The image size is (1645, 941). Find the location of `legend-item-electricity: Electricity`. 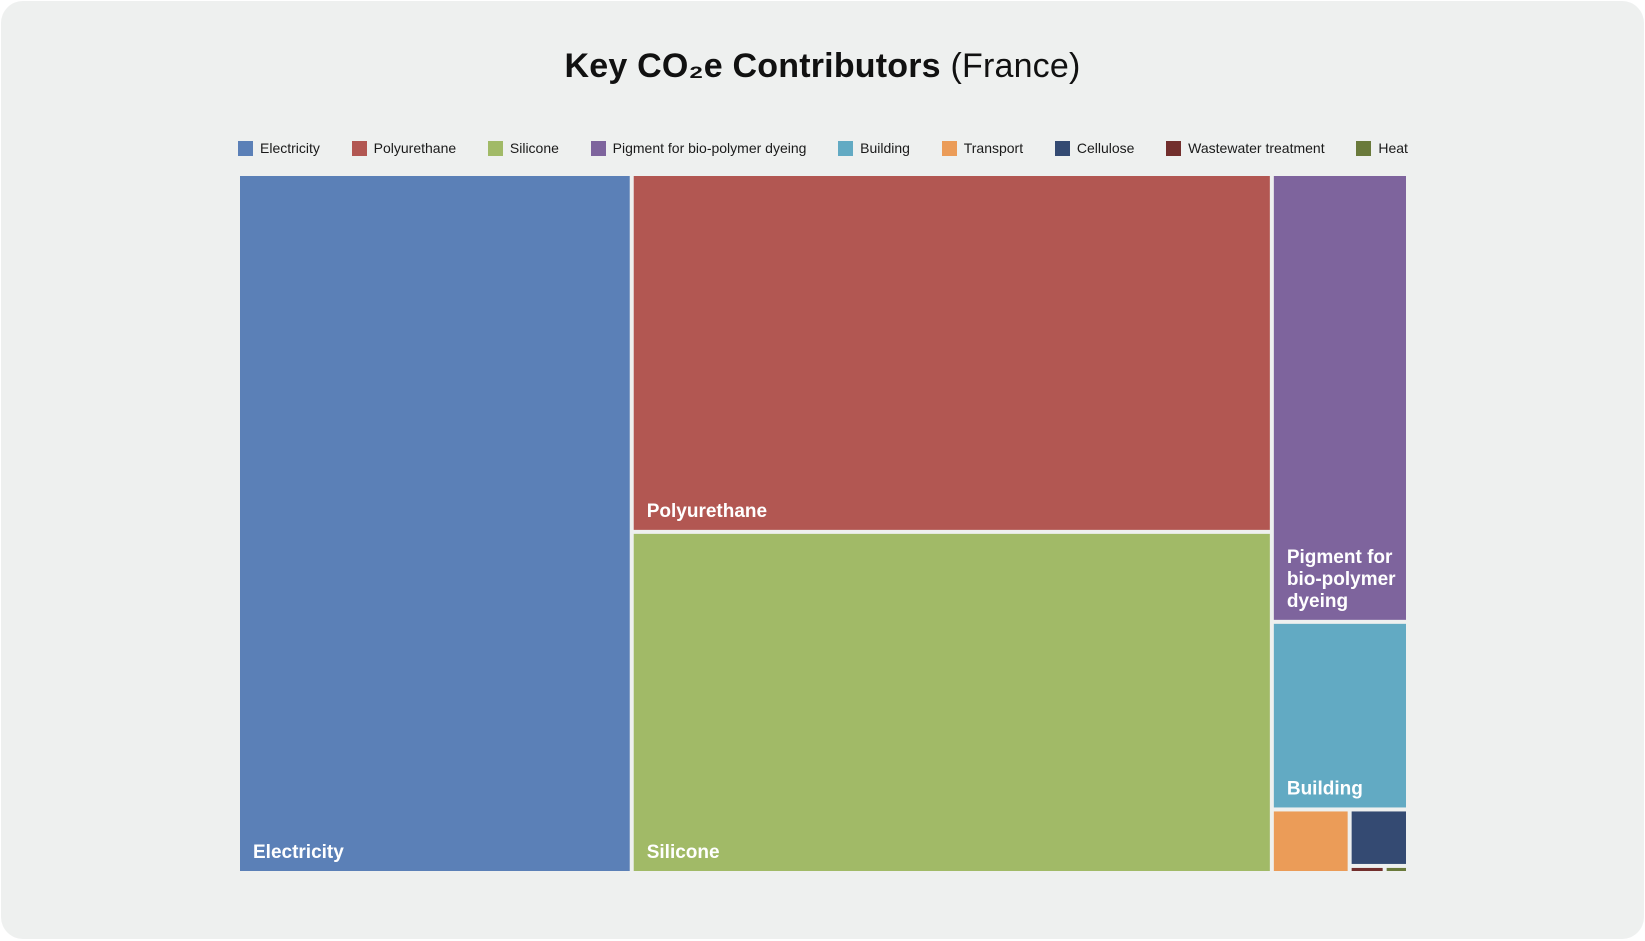

legend-item-electricity: Electricity is located at coordinates (279, 148).